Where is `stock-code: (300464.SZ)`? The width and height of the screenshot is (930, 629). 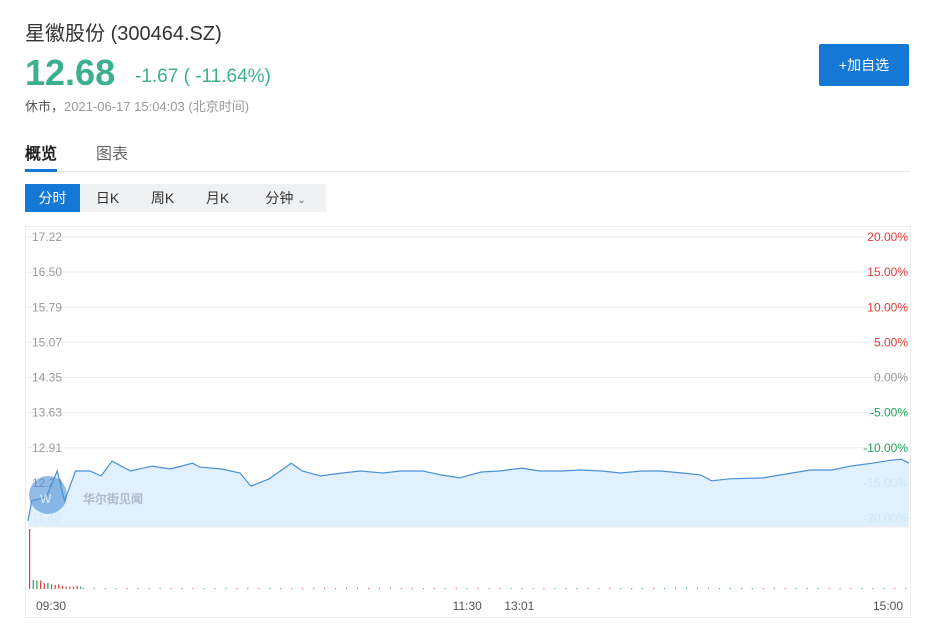
stock-code: (300464.SZ) is located at coordinates (166, 34).